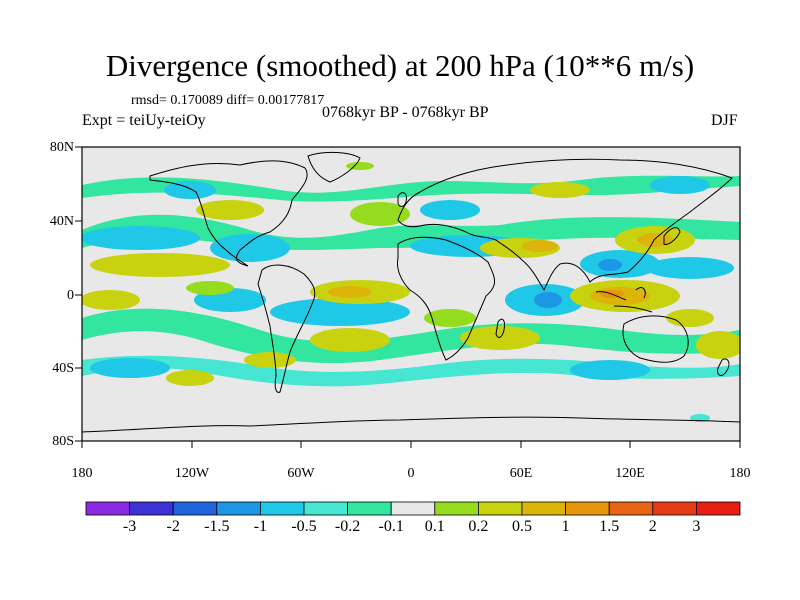  I want to click on x-label-120w: 120W, so click(192, 473).